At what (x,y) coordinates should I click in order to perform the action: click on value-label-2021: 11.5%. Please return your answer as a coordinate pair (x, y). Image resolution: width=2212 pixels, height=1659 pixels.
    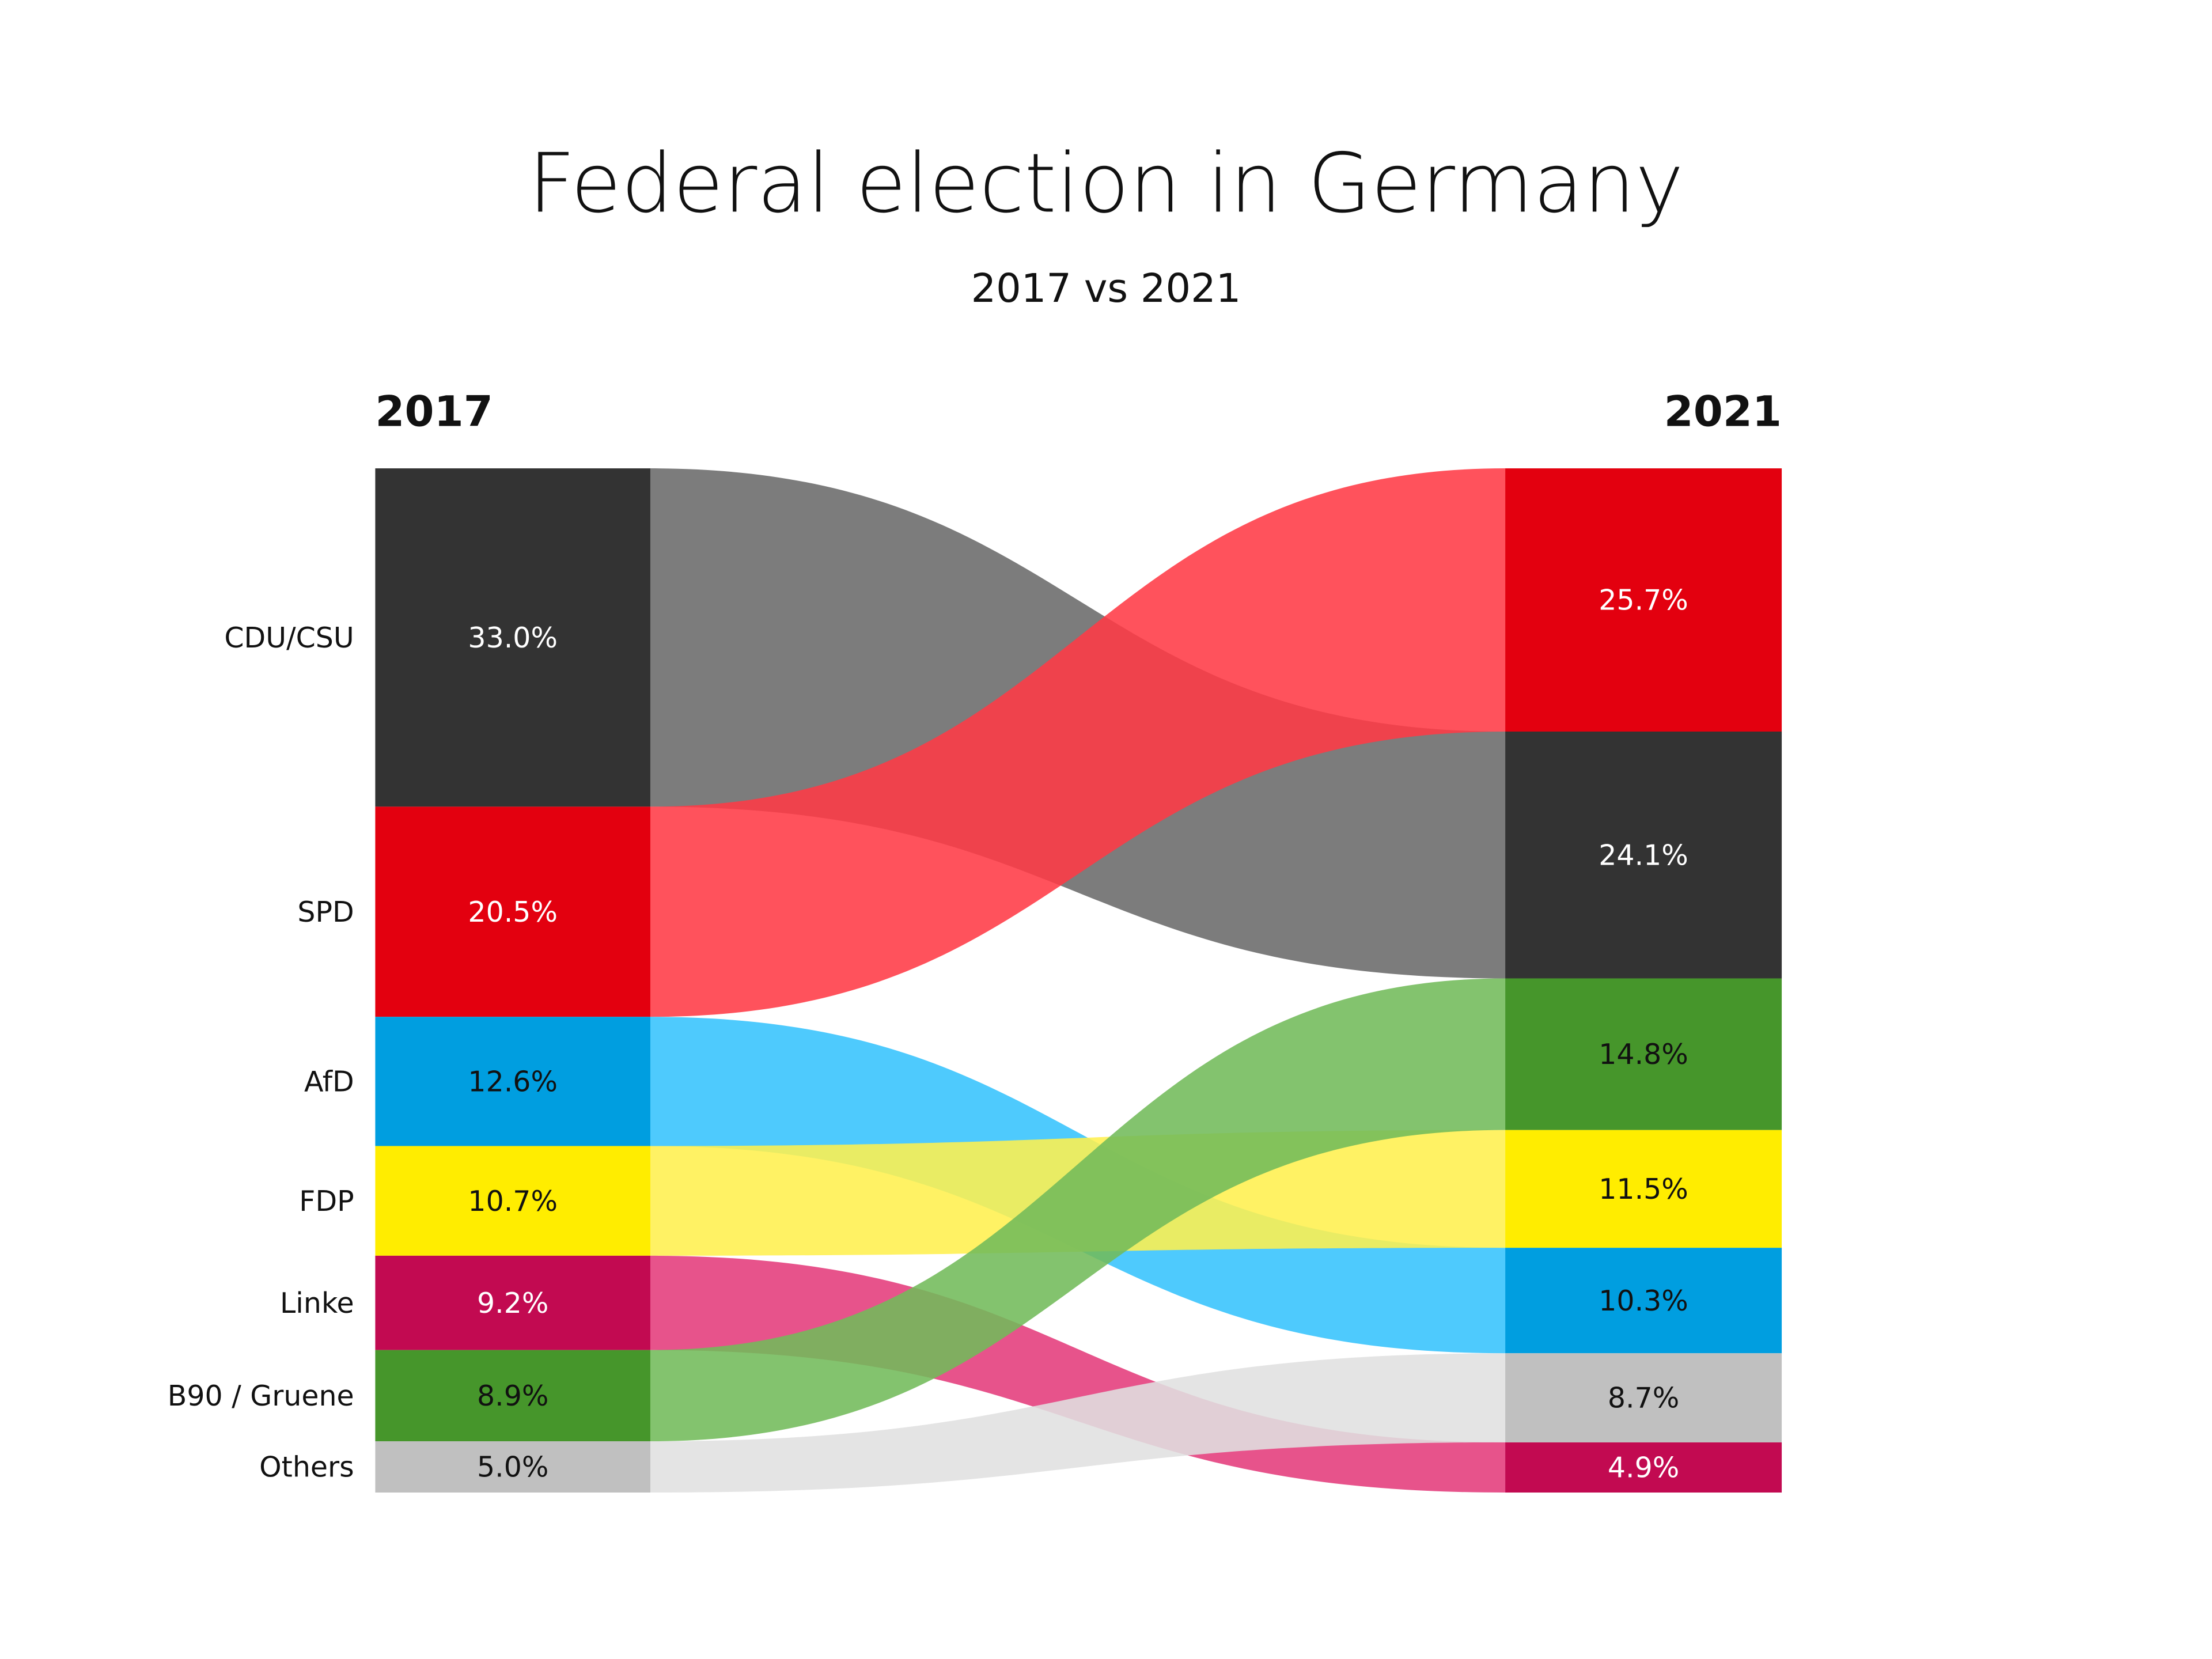
    Looking at the image, I should click on (1643, 1189).